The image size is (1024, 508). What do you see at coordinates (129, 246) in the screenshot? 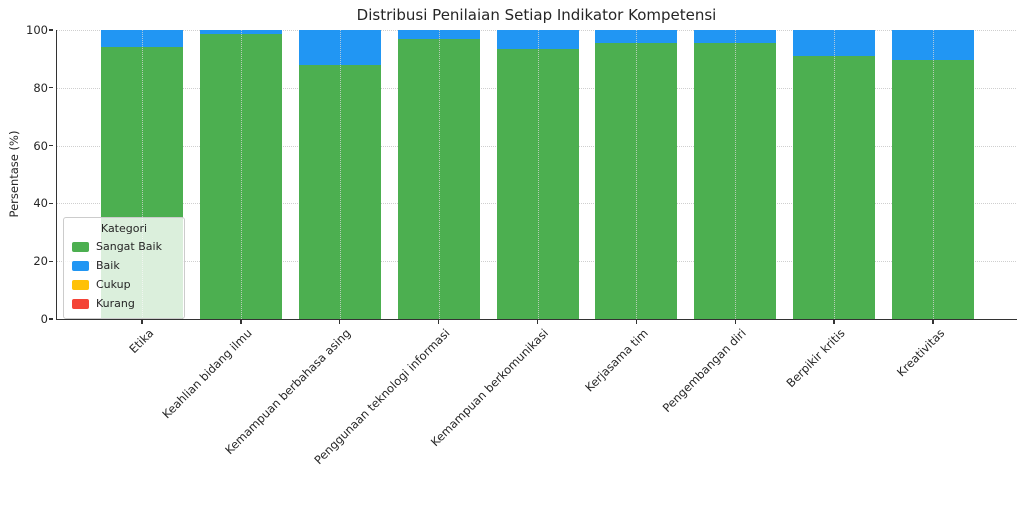
I see `legend-item-label: Sangat Baik` at bounding box center [129, 246].